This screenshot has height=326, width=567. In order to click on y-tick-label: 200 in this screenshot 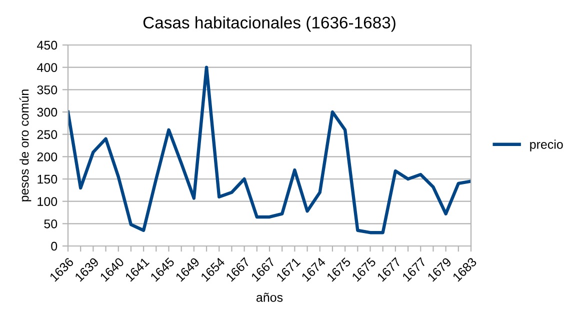, I will do `click(47, 157)`.